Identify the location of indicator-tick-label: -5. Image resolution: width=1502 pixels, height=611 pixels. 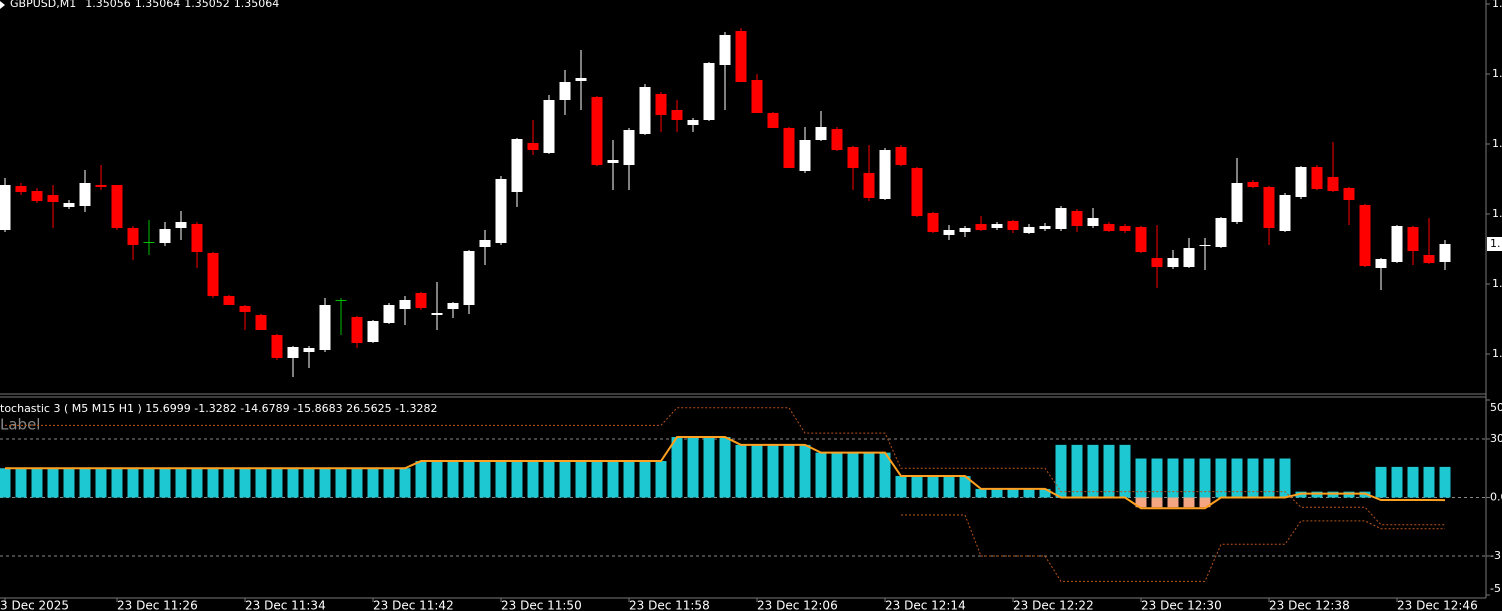
(1495, 588).